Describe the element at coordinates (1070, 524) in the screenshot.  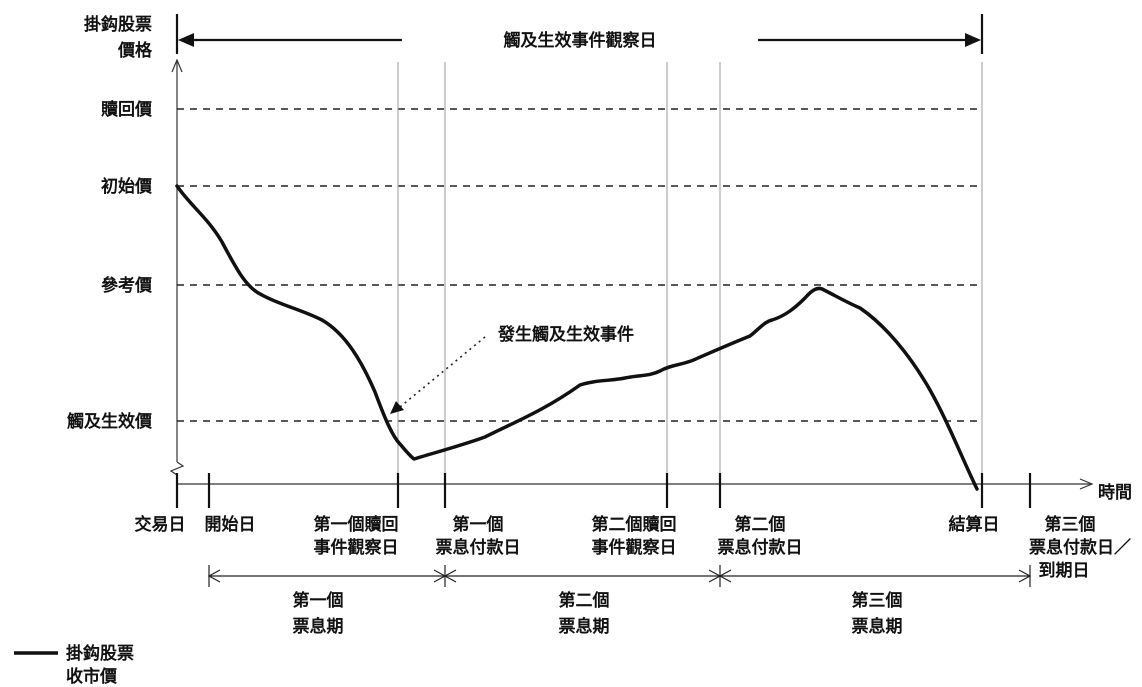
I see `pay3-label-line1: 第三個` at that location.